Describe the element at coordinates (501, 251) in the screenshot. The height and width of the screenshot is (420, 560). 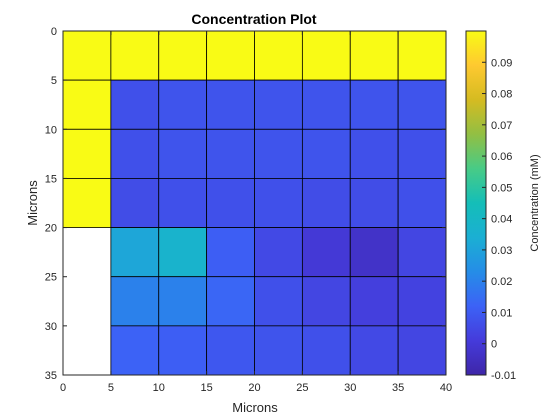
I see `colorbar-tick-label: 0.03` at that location.